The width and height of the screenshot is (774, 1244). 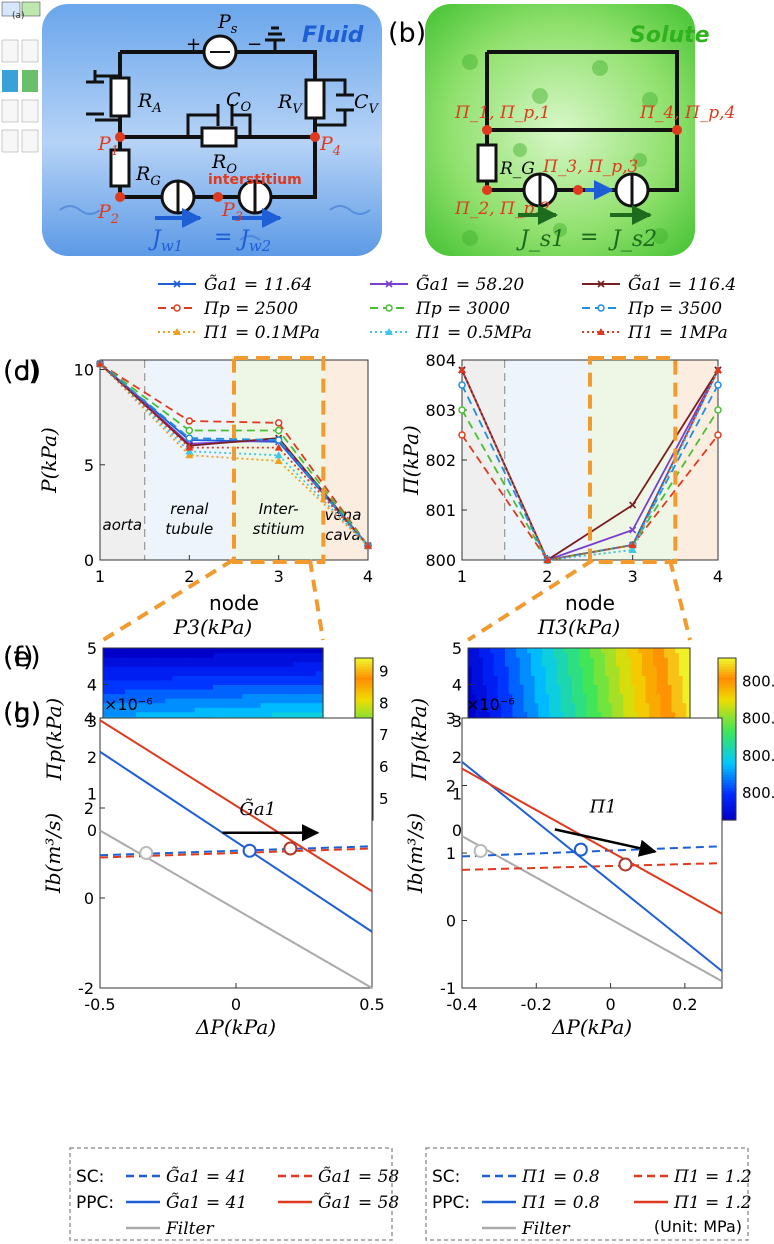 I want to click on y-tick-label: 0, so click(x=92, y=830).